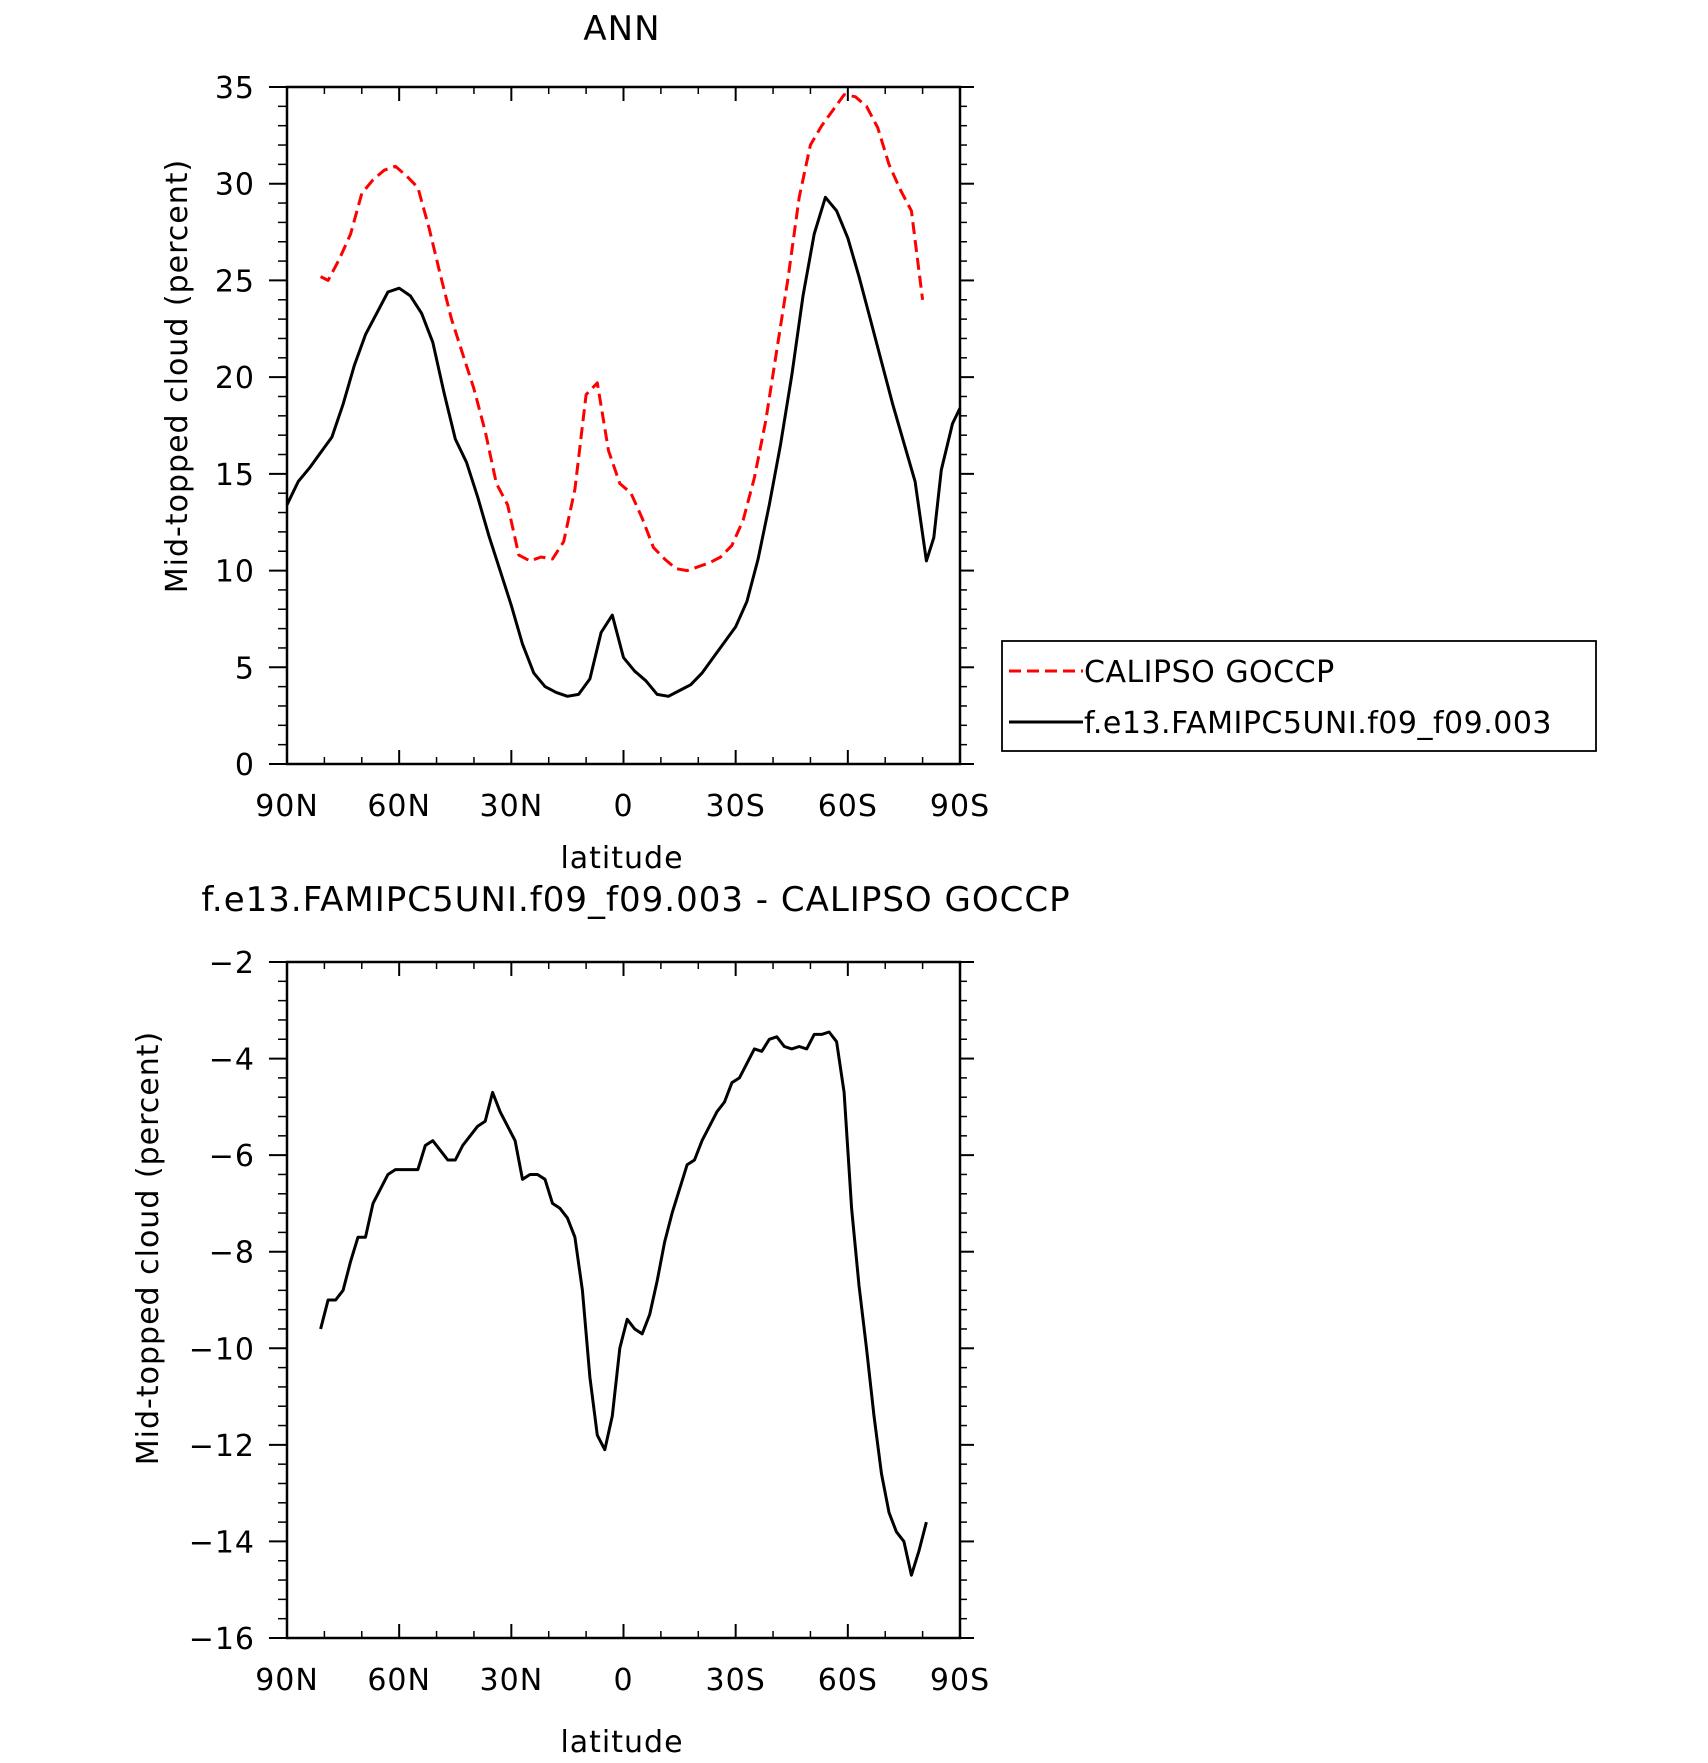 The width and height of the screenshot is (1708, 1763). Describe the element at coordinates (232, 963) in the screenshot. I see `y-tick-label-7: −2` at that location.